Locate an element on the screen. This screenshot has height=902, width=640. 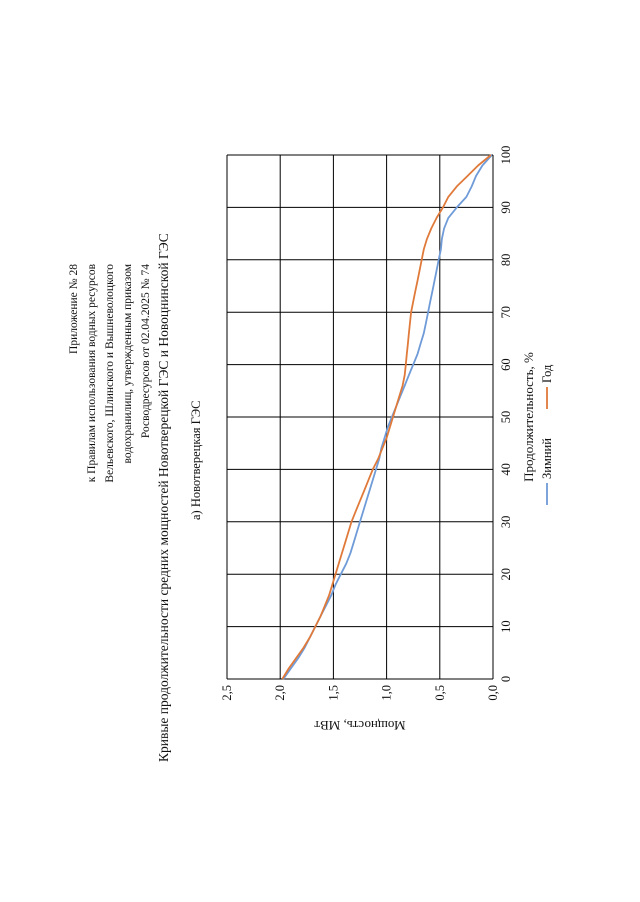
header-line-2: к Правилам использования водных ресурсов is located at coordinates (92, 372).